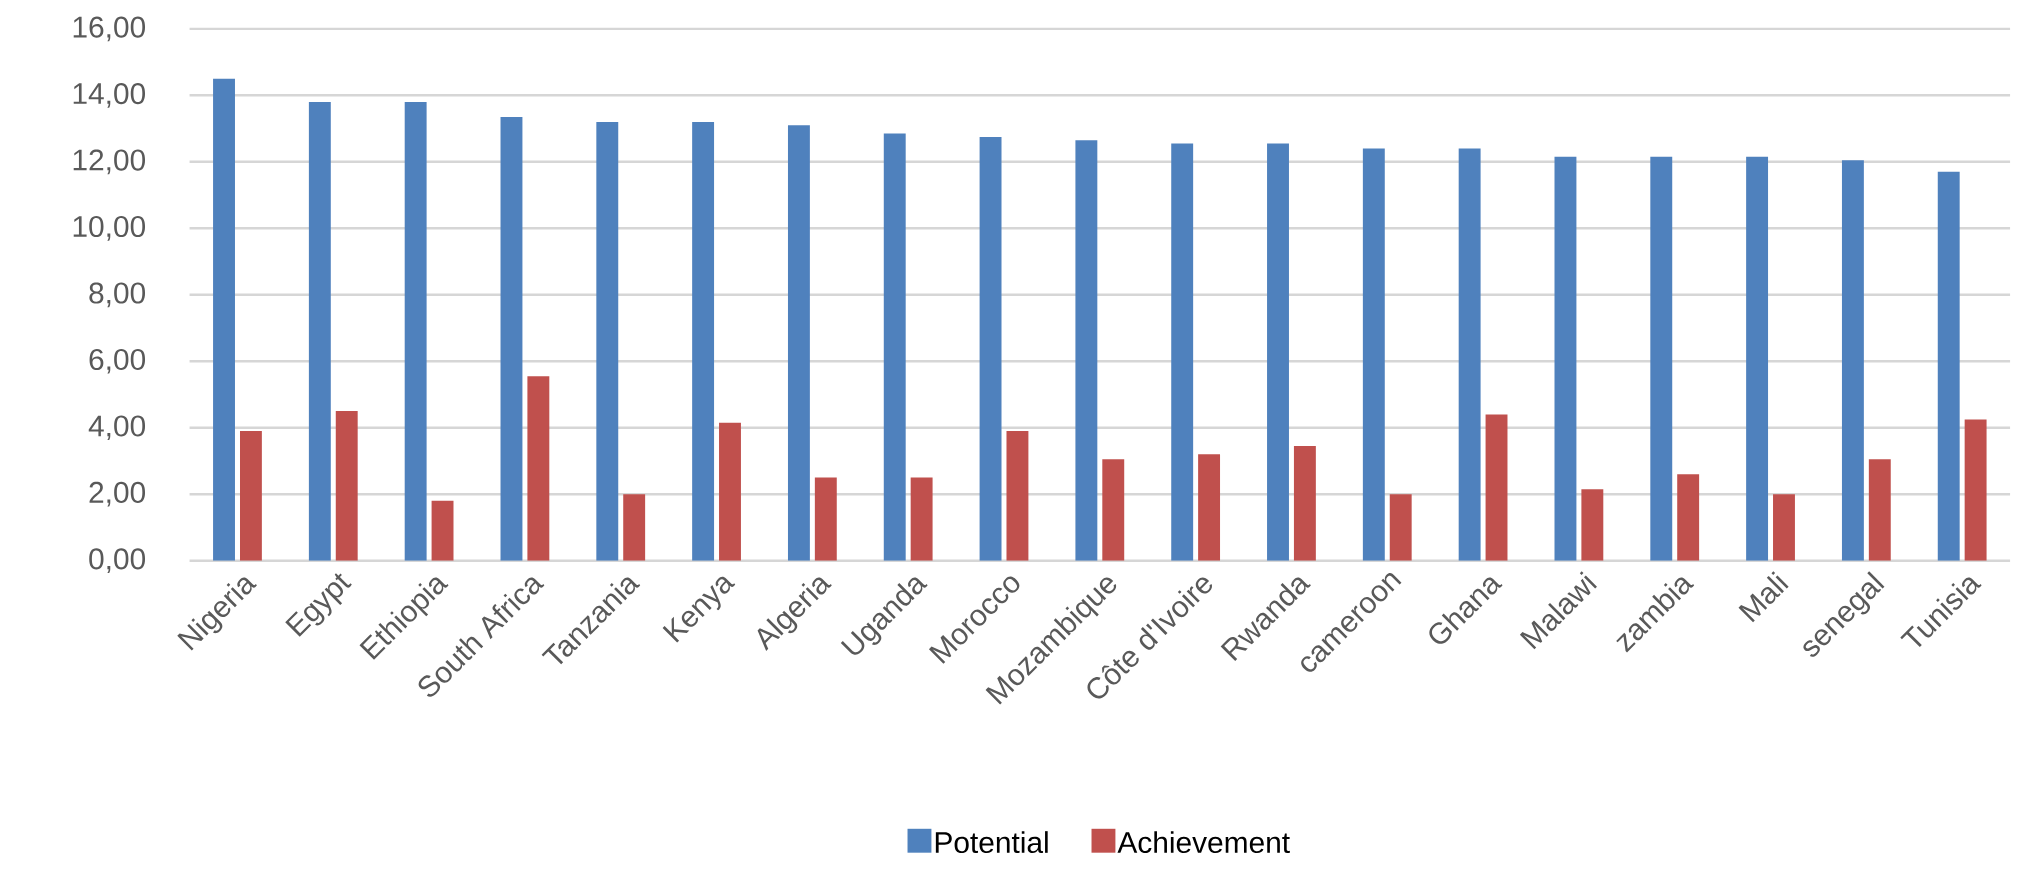 The width and height of the screenshot is (2028, 884). Describe the element at coordinates (117, 560) in the screenshot. I see `y-tick-label: 0,00` at that location.